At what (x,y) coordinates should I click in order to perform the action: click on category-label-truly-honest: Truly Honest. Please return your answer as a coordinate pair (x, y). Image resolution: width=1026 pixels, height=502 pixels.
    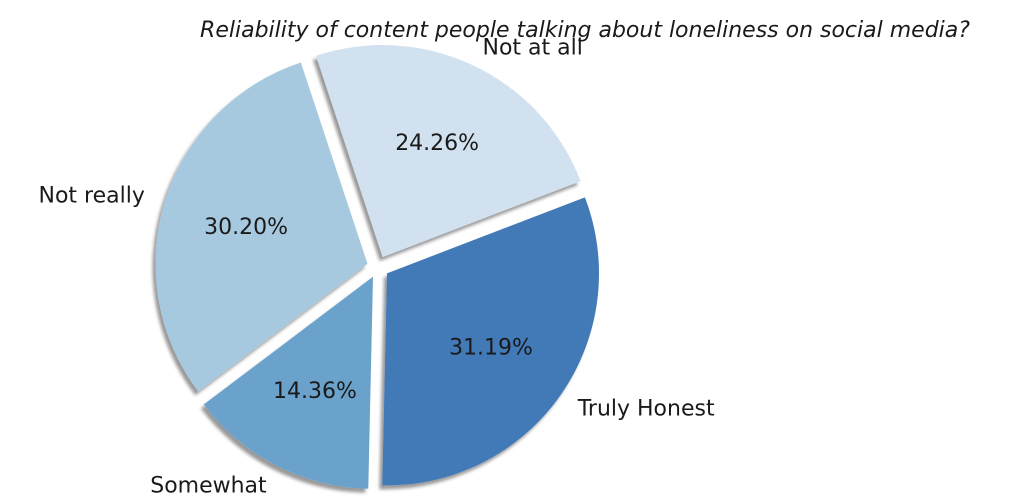
    Looking at the image, I should click on (646, 409).